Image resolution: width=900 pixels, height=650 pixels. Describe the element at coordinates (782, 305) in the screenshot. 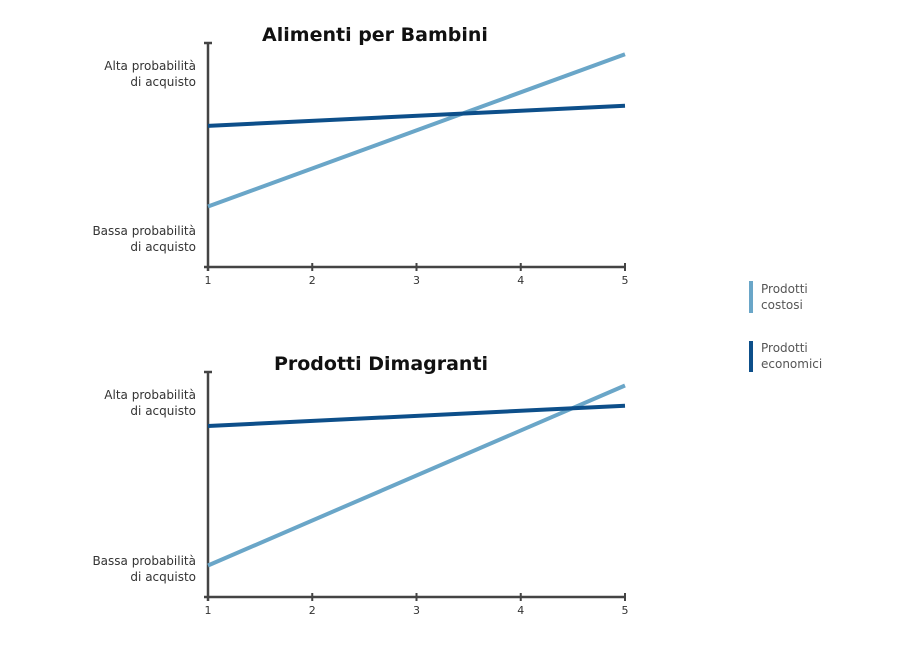

I see `legend-label-costosi-line2: costosi` at that location.